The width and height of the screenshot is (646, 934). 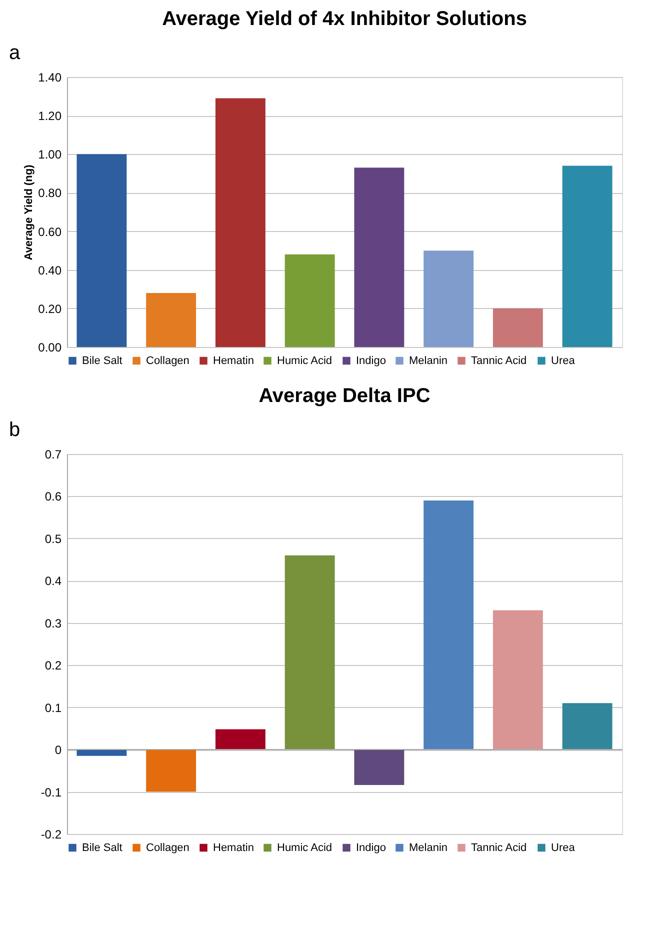 I want to click on y-tick-label: -0.1, so click(x=51, y=792).